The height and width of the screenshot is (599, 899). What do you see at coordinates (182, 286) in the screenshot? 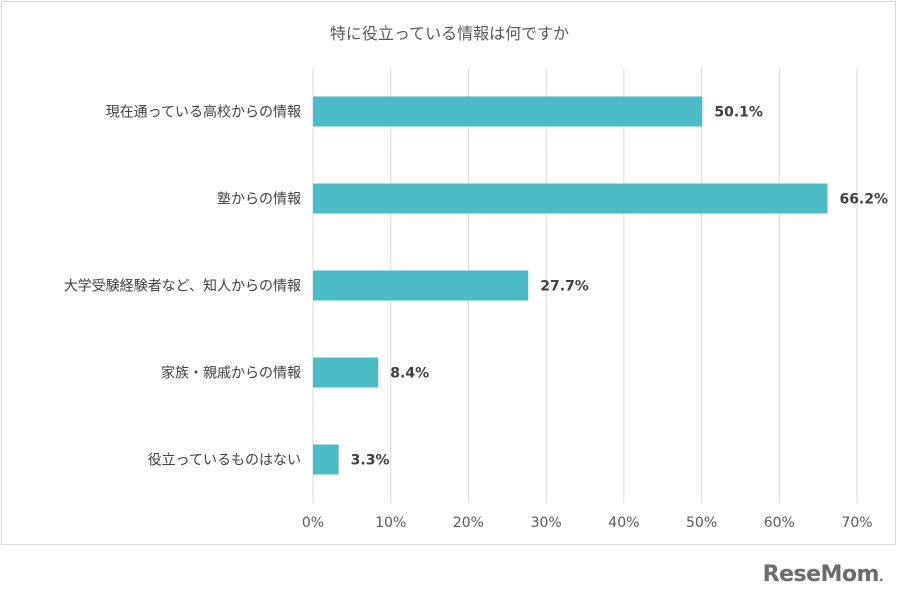
I see `category-label: 大学受験経験者など、知人からの情報` at bounding box center [182, 286].